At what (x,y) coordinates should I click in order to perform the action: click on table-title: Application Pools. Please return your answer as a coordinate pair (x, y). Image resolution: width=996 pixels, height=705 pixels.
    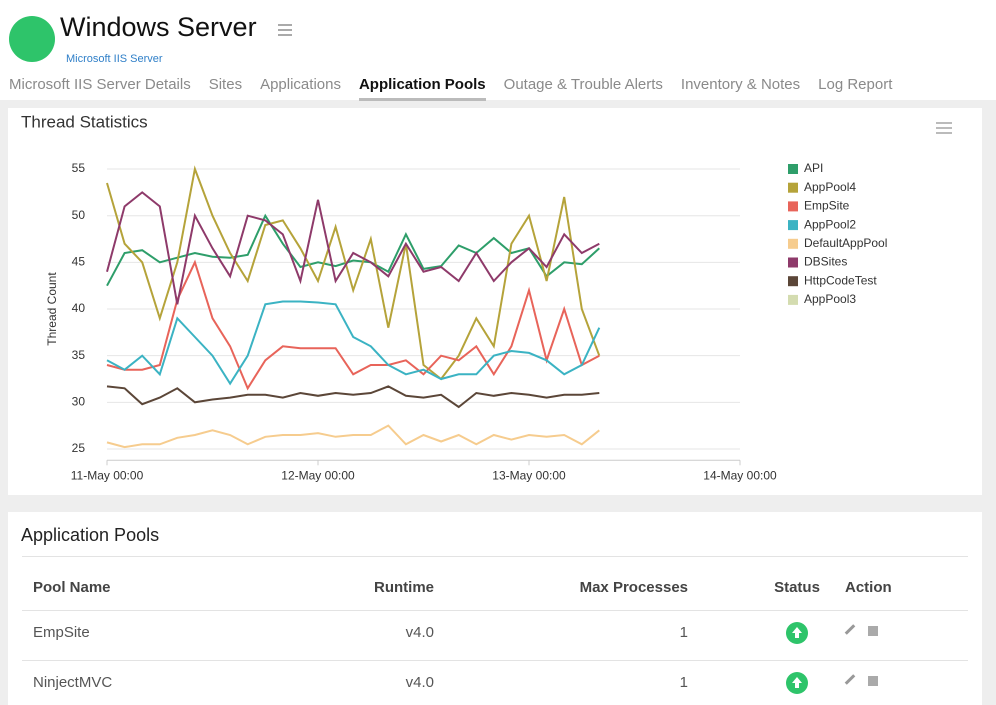
    Looking at the image, I should click on (90, 535).